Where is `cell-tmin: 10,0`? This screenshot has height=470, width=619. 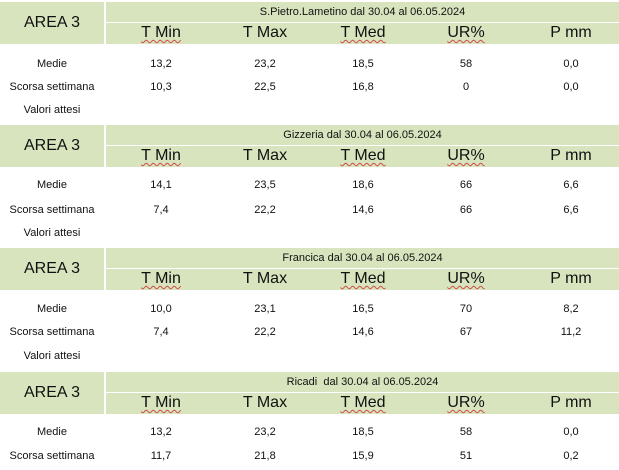
cell-tmin: 10,0 is located at coordinates (161, 309).